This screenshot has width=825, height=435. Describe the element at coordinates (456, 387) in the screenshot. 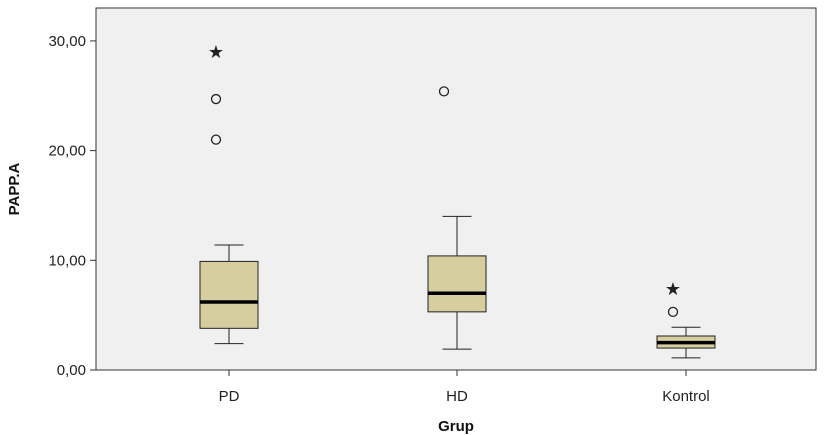

I see `x-axis: PD HD Kontrol` at that location.